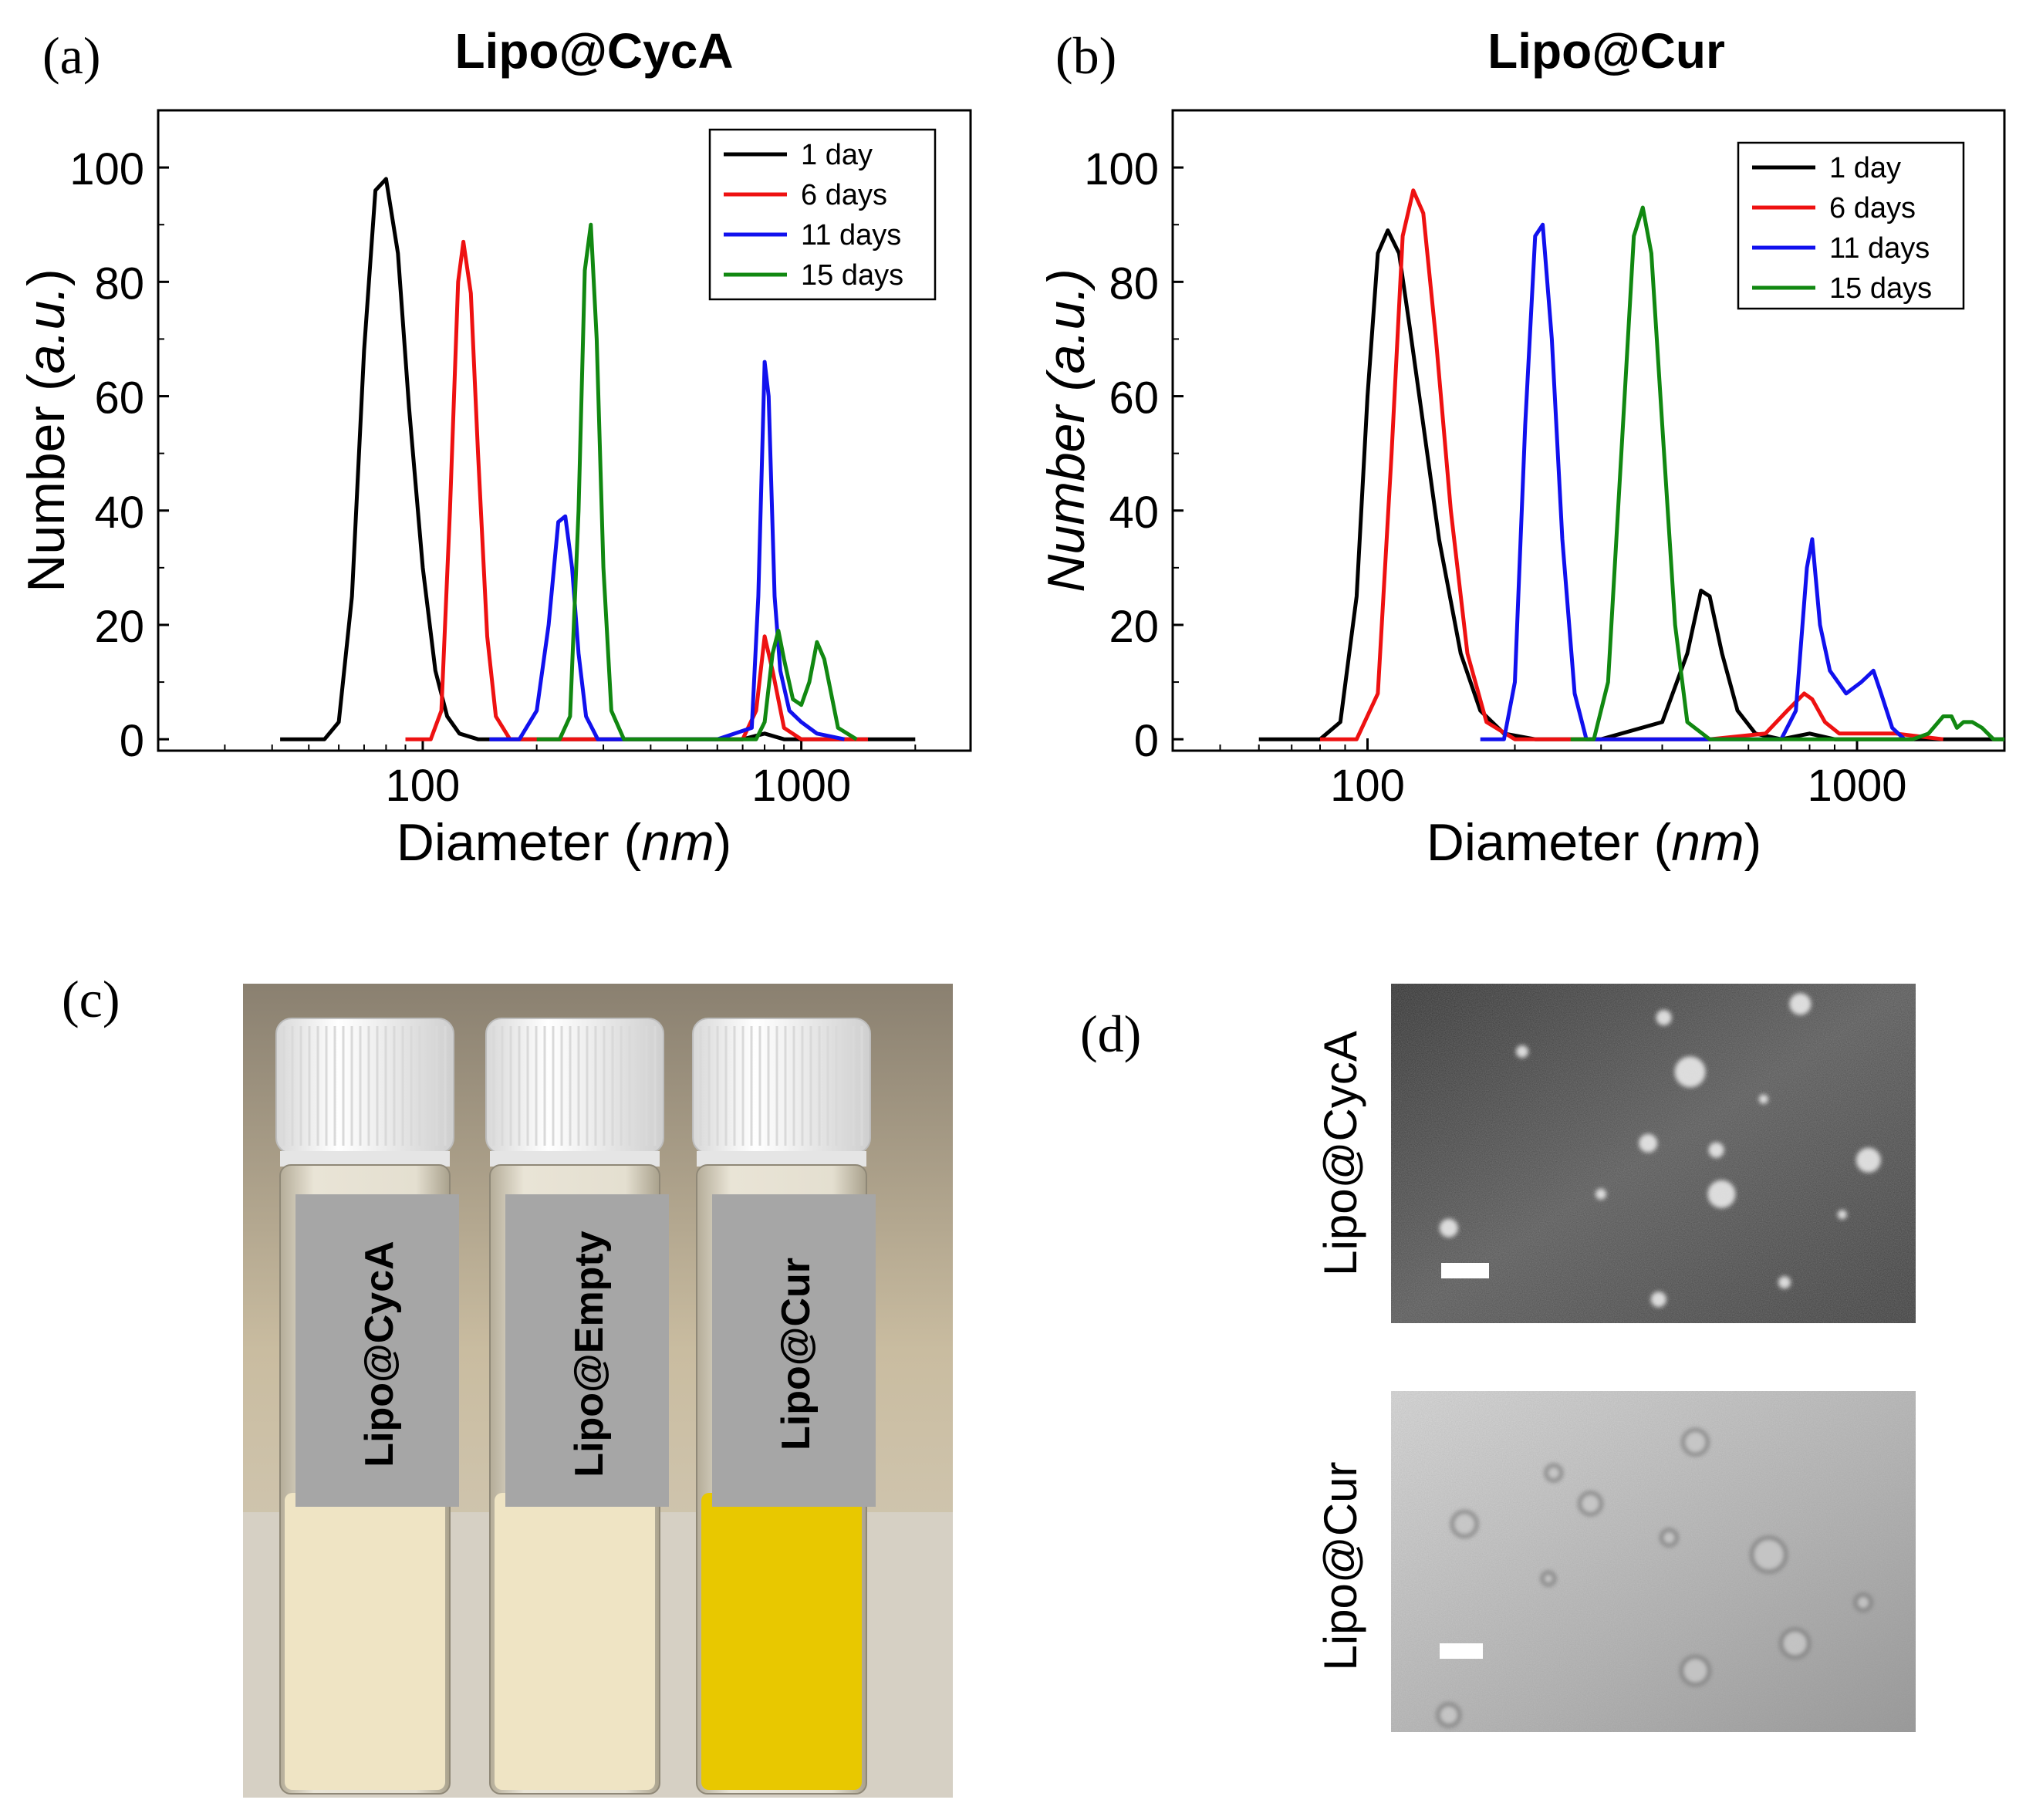 The height and width of the screenshot is (1820, 2026). I want to click on tem-image-cur: Lipo@Cur, so click(1615, 1561).